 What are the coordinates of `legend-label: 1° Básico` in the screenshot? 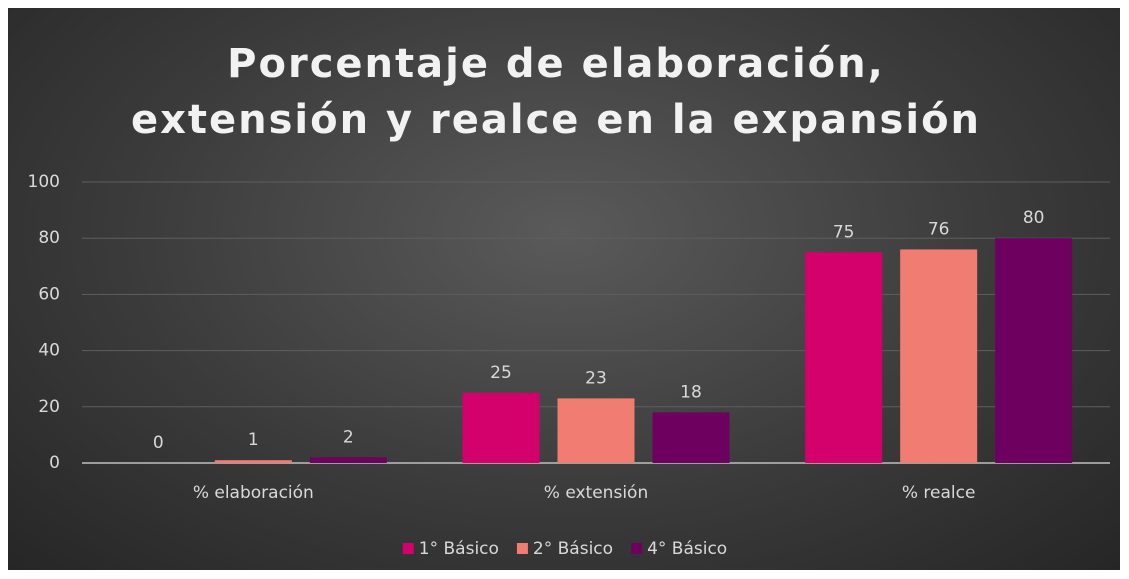 It's located at (459, 549).